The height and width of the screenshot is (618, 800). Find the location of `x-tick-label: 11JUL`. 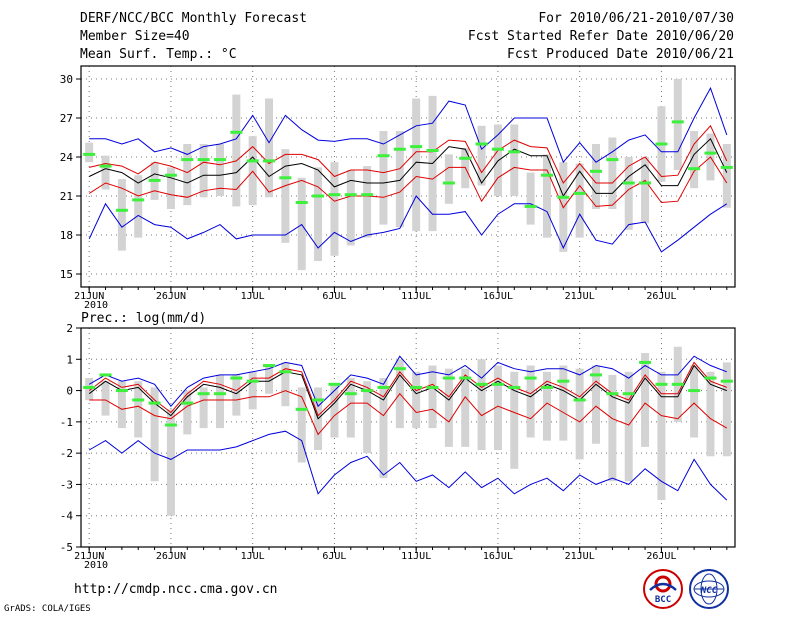

x-tick-label: 11JUL is located at coordinates (416, 556).